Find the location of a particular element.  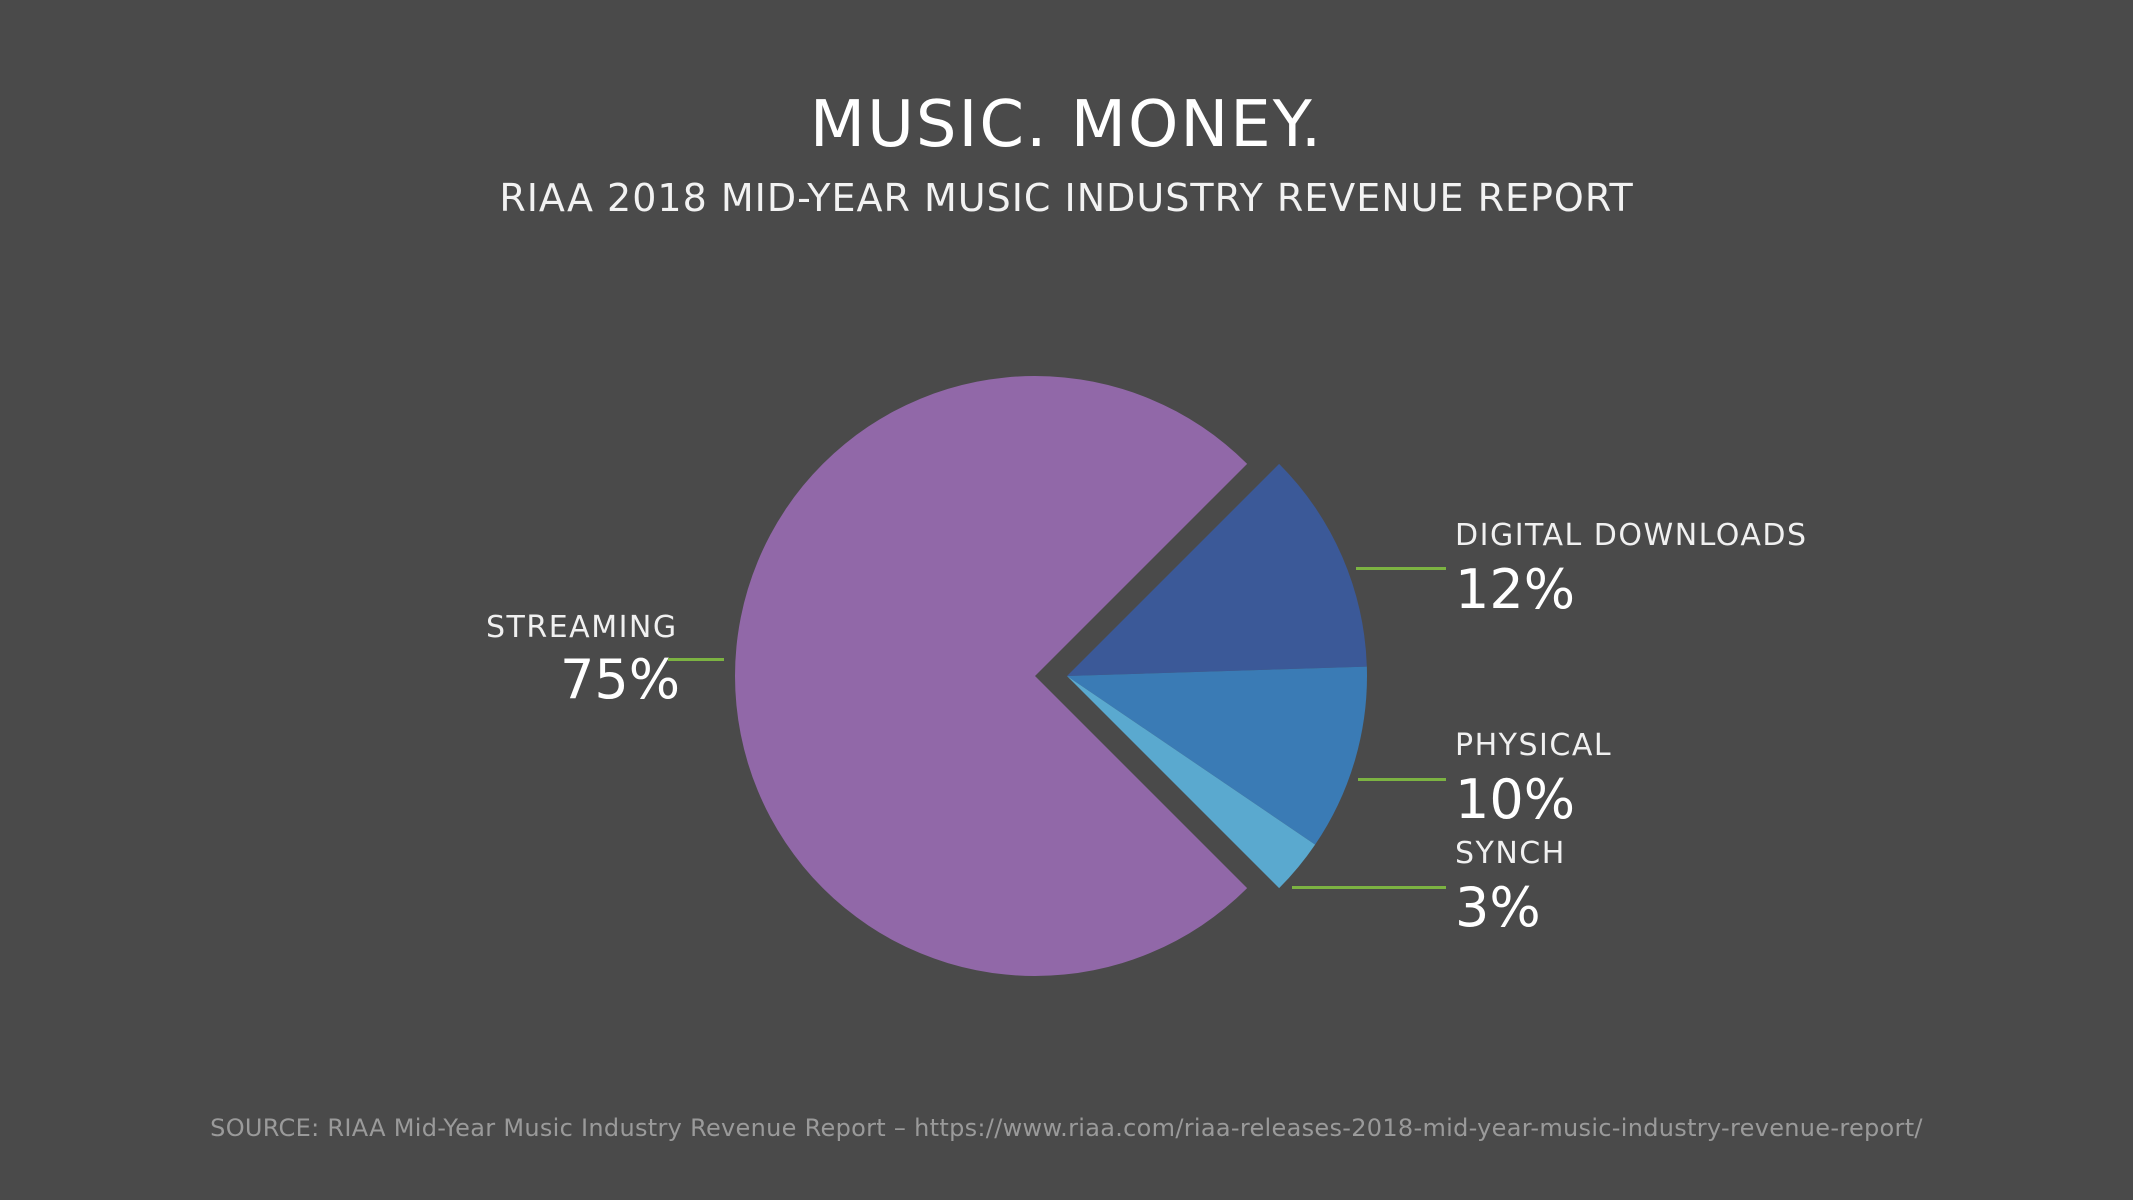

chart-title: MUSIC. MONEY. is located at coordinates (1066, 125).